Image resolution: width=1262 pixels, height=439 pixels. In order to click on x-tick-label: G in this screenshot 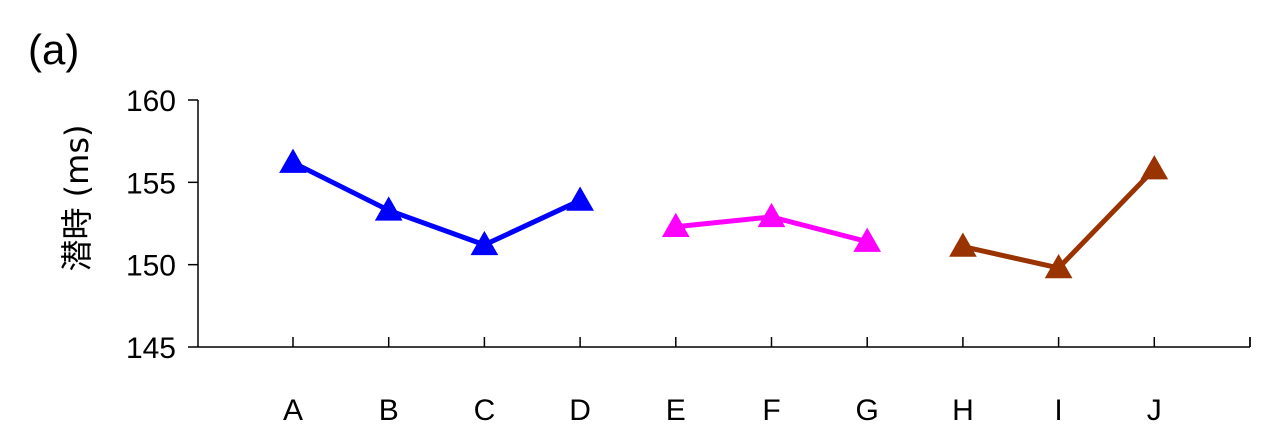, I will do `click(867, 410)`.